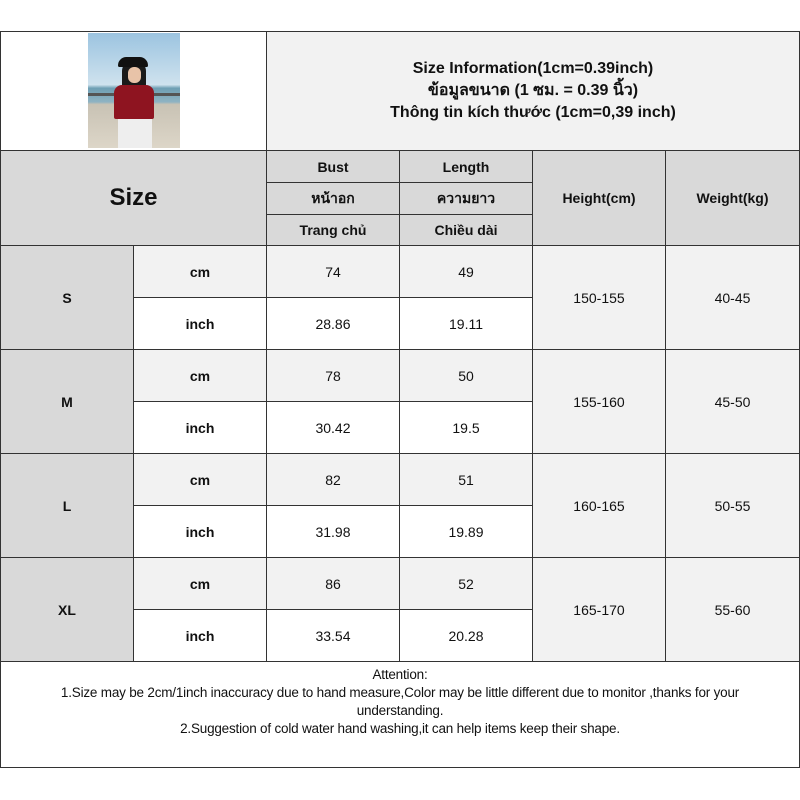  I want to click on weight-header: Weight(kg), so click(732, 198).